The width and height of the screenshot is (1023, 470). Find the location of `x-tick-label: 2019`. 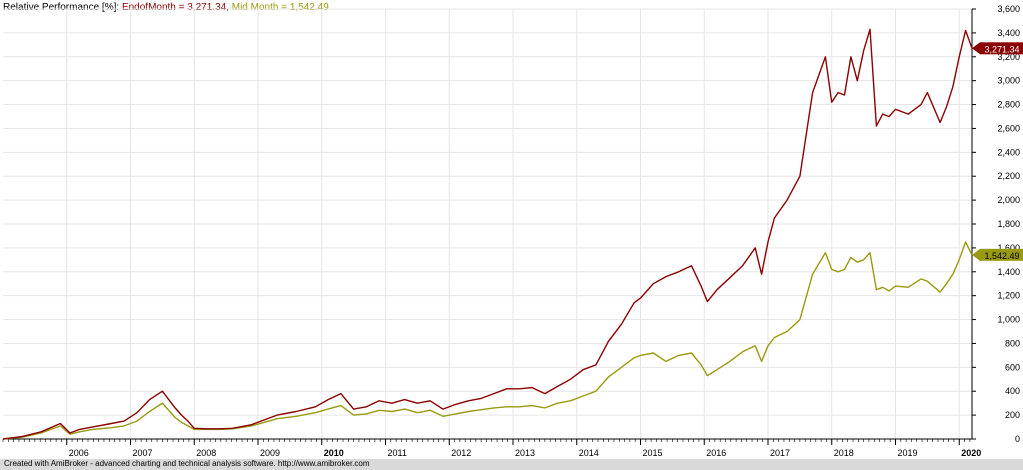

x-tick-label: 2019 is located at coordinates (908, 453).